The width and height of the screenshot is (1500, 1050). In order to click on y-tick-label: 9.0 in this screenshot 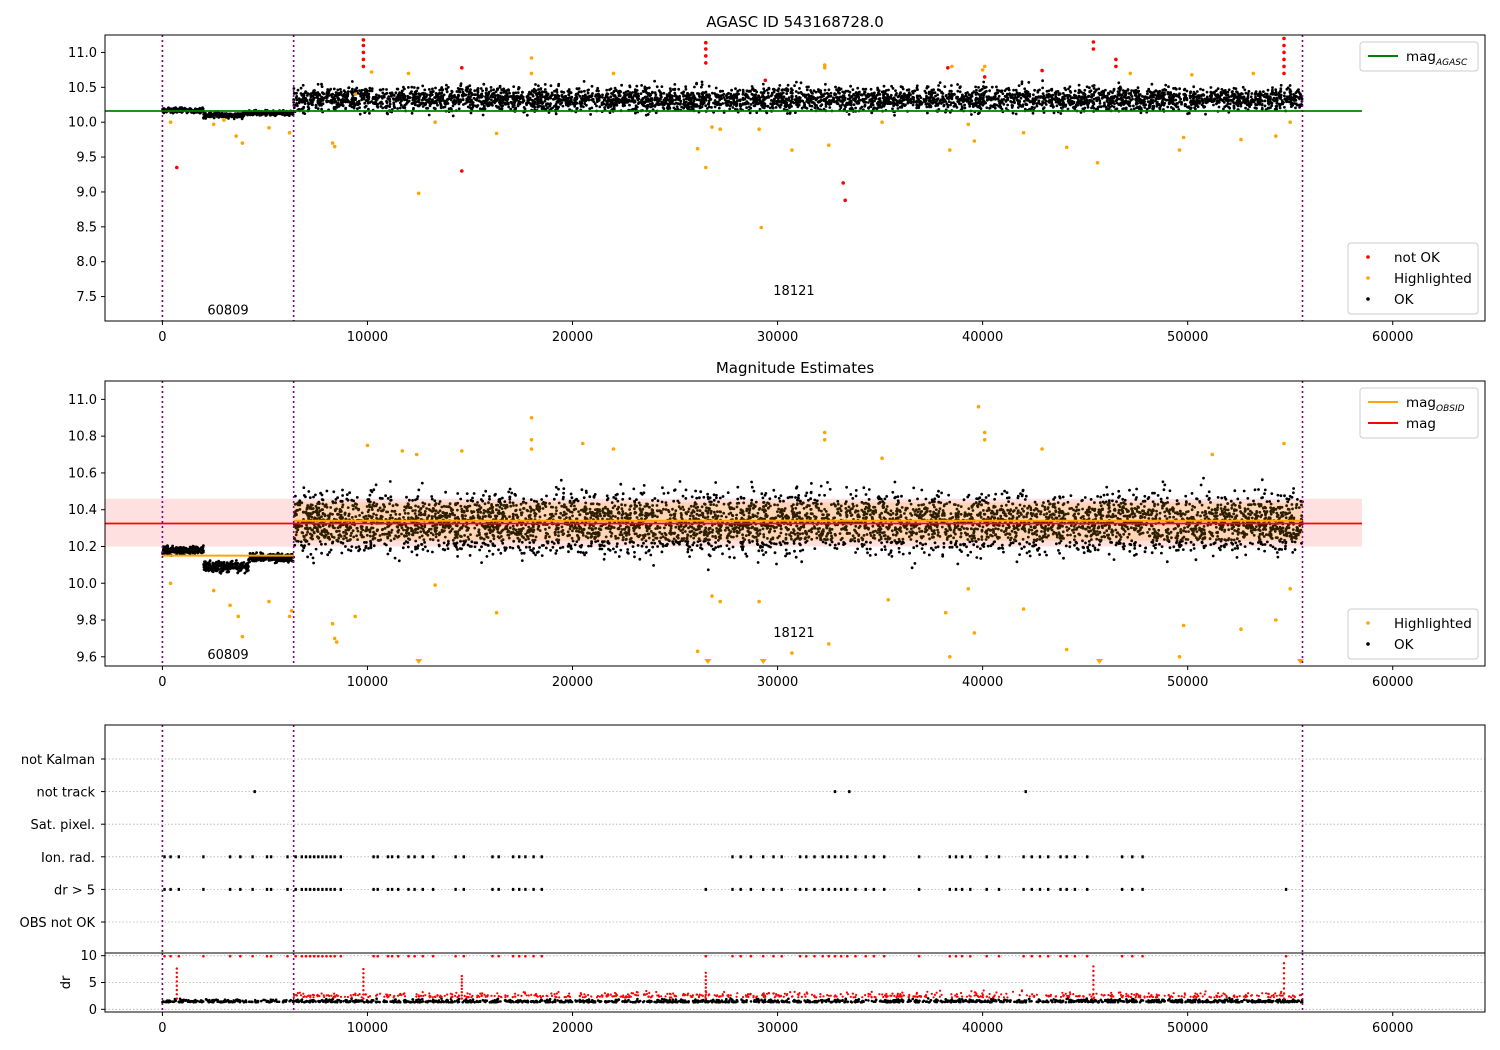, I will do `click(86, 192)`.